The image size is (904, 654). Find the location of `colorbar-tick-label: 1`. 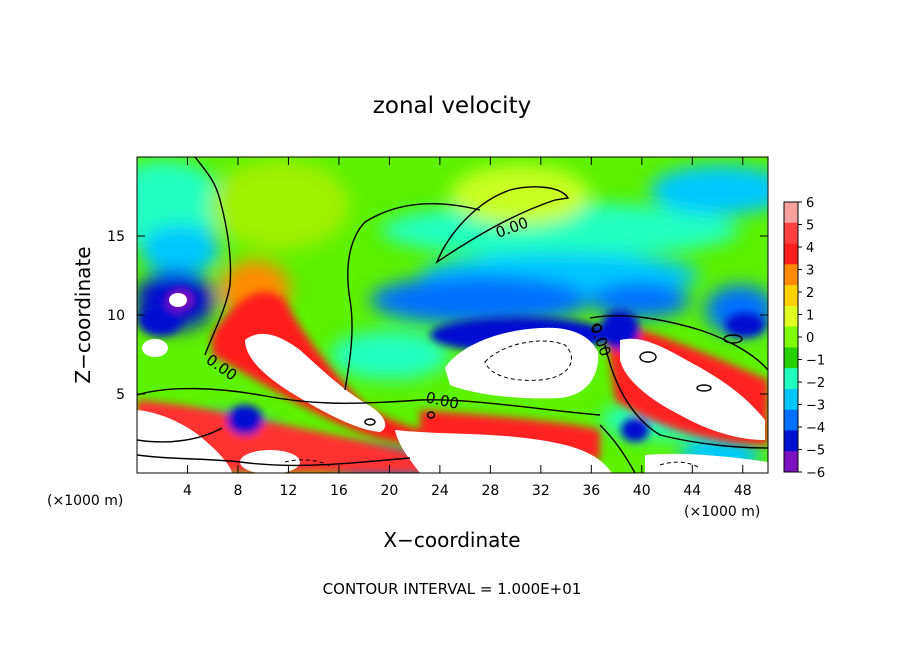

colorbar-tick-label: 1 is located at coordinates (810, 316).